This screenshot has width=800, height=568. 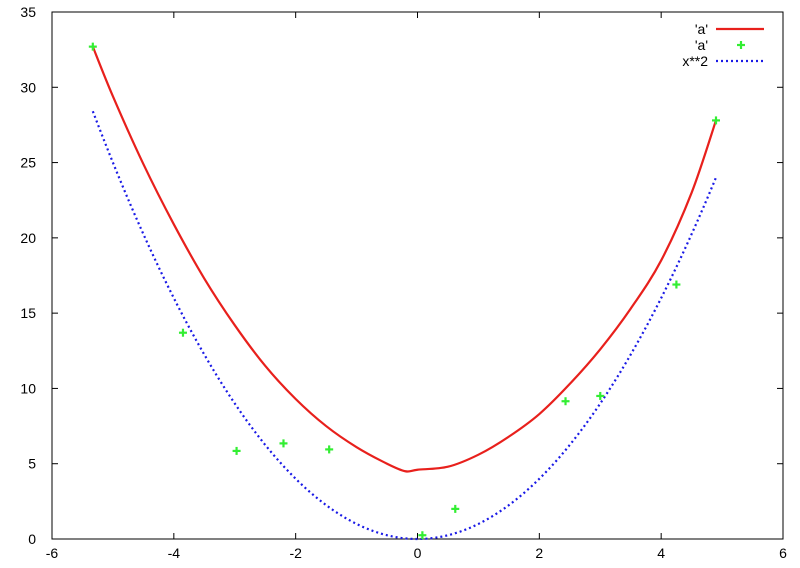 I want to click on x-tick-label: -6, so click(x=52, y=553).